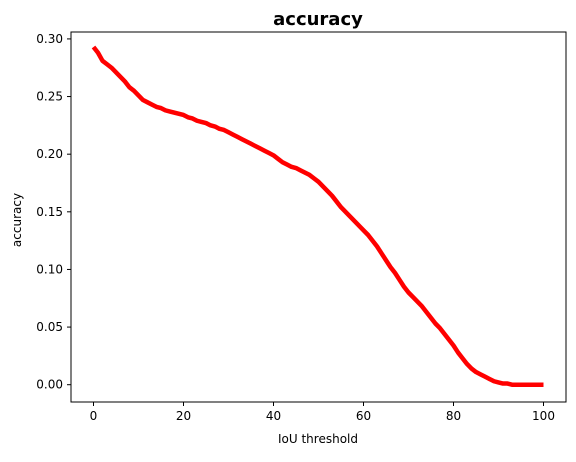 The width and height of the screenshot is (576, 462). I want to click on y-tick-label: 0.00, so click(49, 385).